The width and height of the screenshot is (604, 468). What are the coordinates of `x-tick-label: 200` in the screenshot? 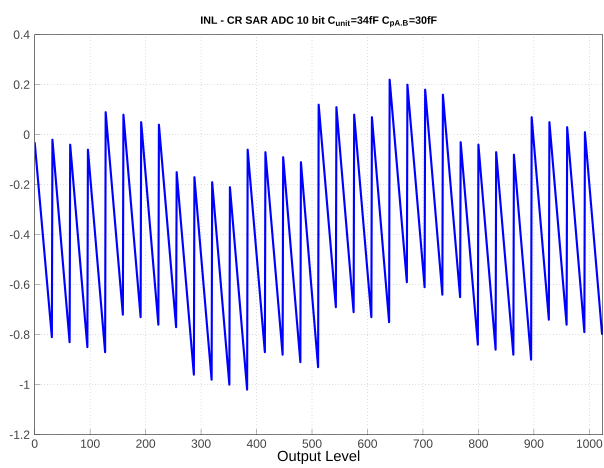 It's located at (146, 443).